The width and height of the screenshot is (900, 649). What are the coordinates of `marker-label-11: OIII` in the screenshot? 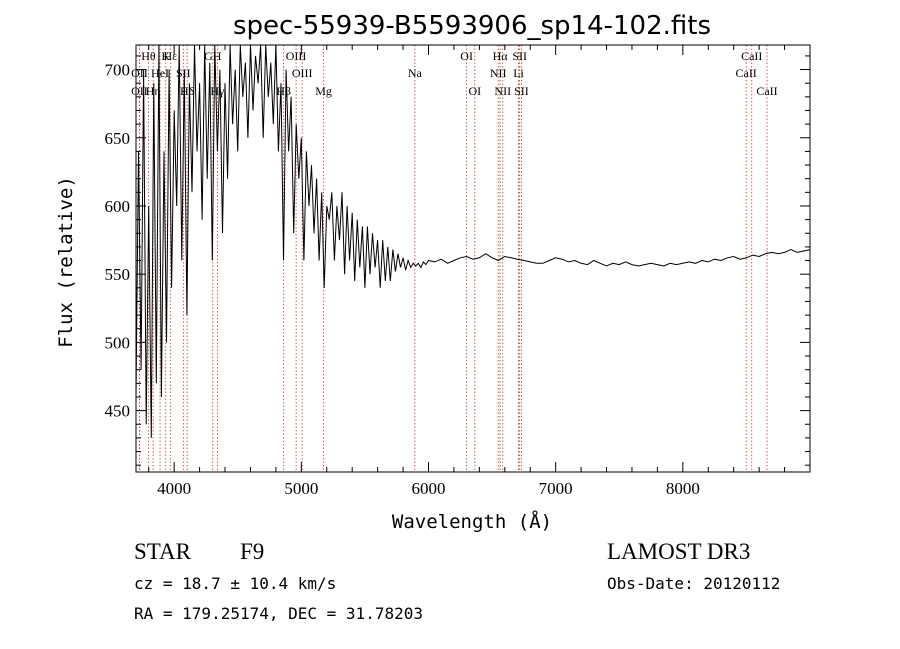 It's located at (296, 56).